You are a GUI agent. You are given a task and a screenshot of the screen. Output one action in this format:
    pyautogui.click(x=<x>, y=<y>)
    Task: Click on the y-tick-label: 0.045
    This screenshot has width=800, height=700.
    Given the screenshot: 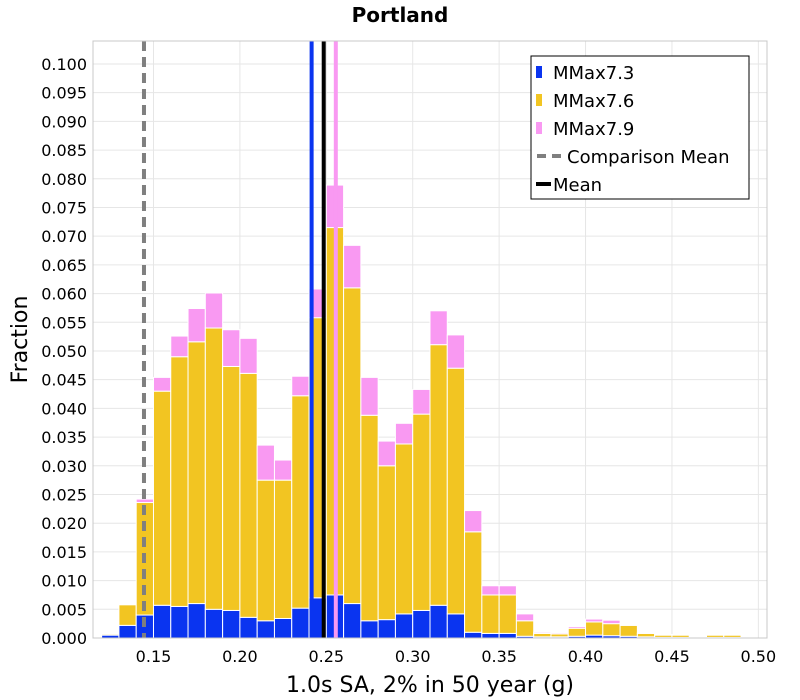 What is the action you would take?
    pyautogui.click(x=64, y=380)
    